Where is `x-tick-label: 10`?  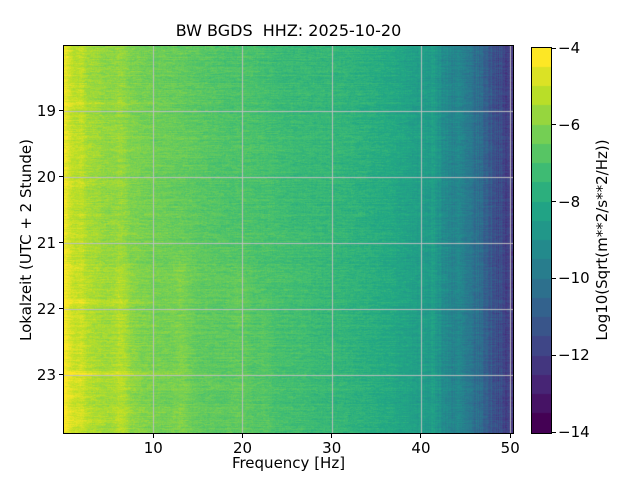 x-tick-label: 10 is located at coordinates (153, 448).